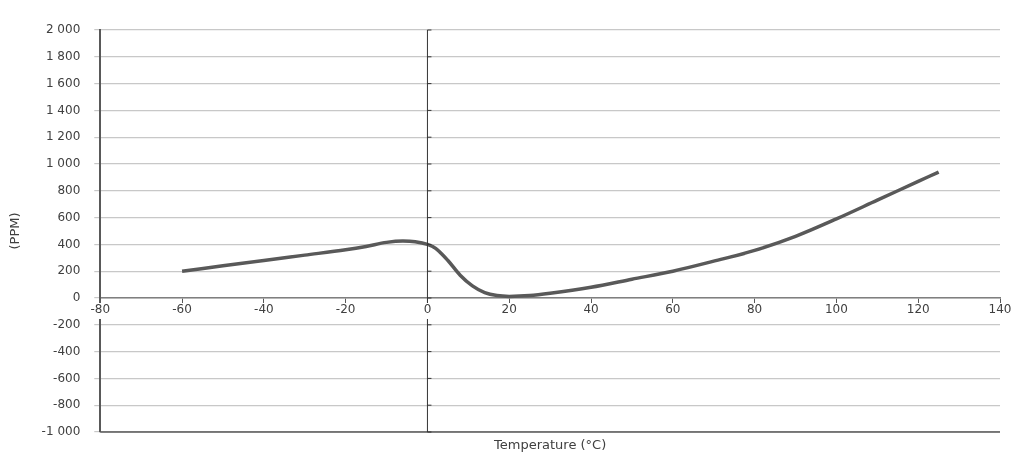 This screenshot has width=1016, height=454. What do you see at coordinates (63, 82) in the screenshot?
I see `y-tick-label: 1 600` at bounding box center [63, 82].